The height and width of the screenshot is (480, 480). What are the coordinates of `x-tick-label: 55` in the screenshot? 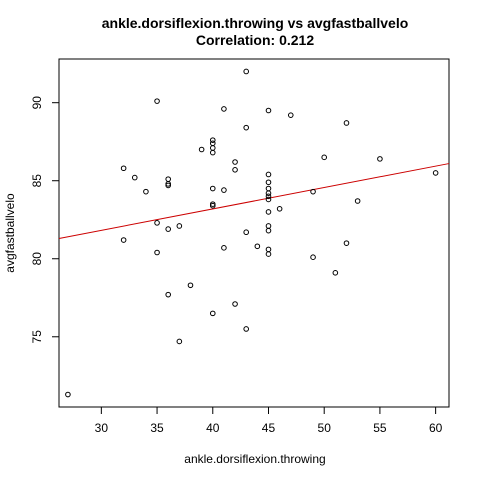 It's located at (380, 428).